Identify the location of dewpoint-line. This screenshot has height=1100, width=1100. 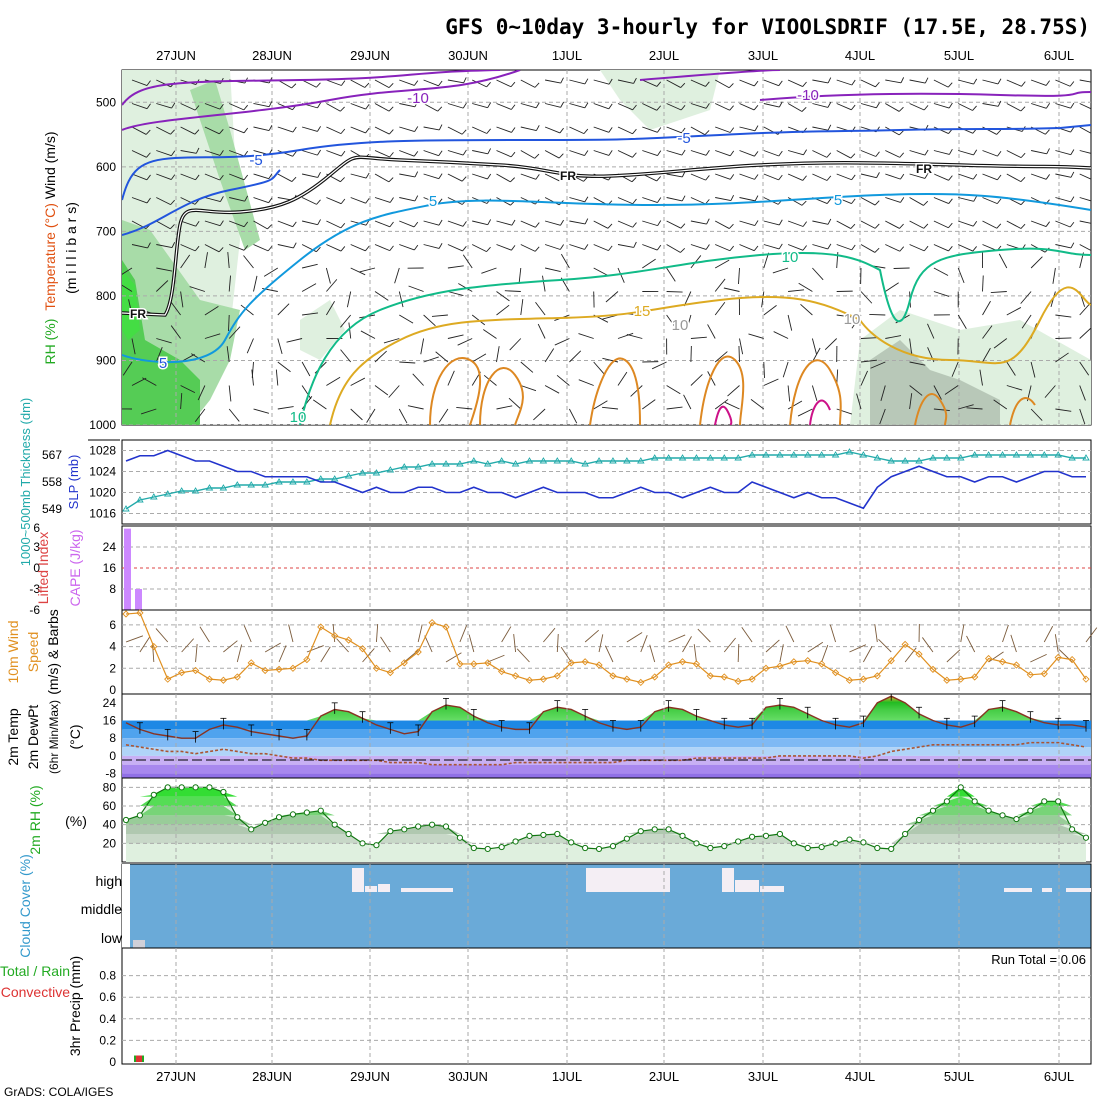
(606, 753).